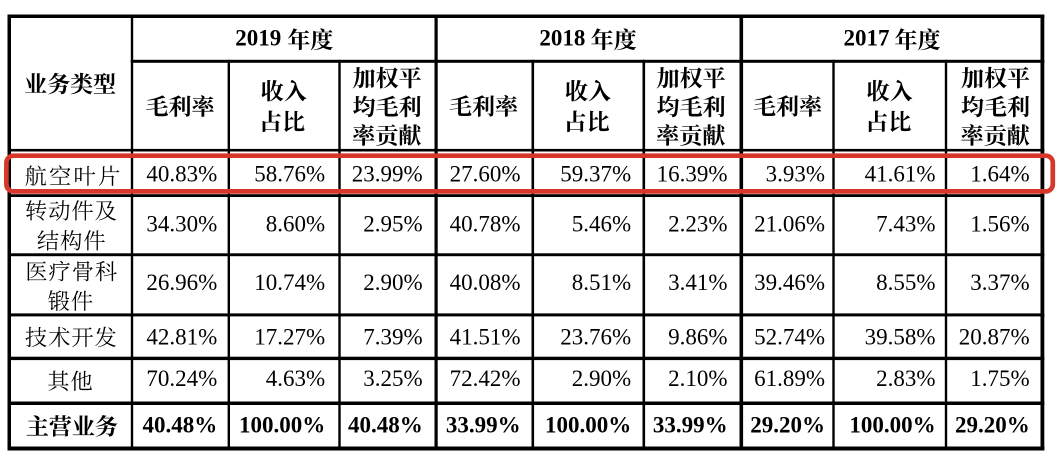 The width and height of the screenshot is (1063, 461). I want to click on svg-text: 3.37%, so click(999, 282).